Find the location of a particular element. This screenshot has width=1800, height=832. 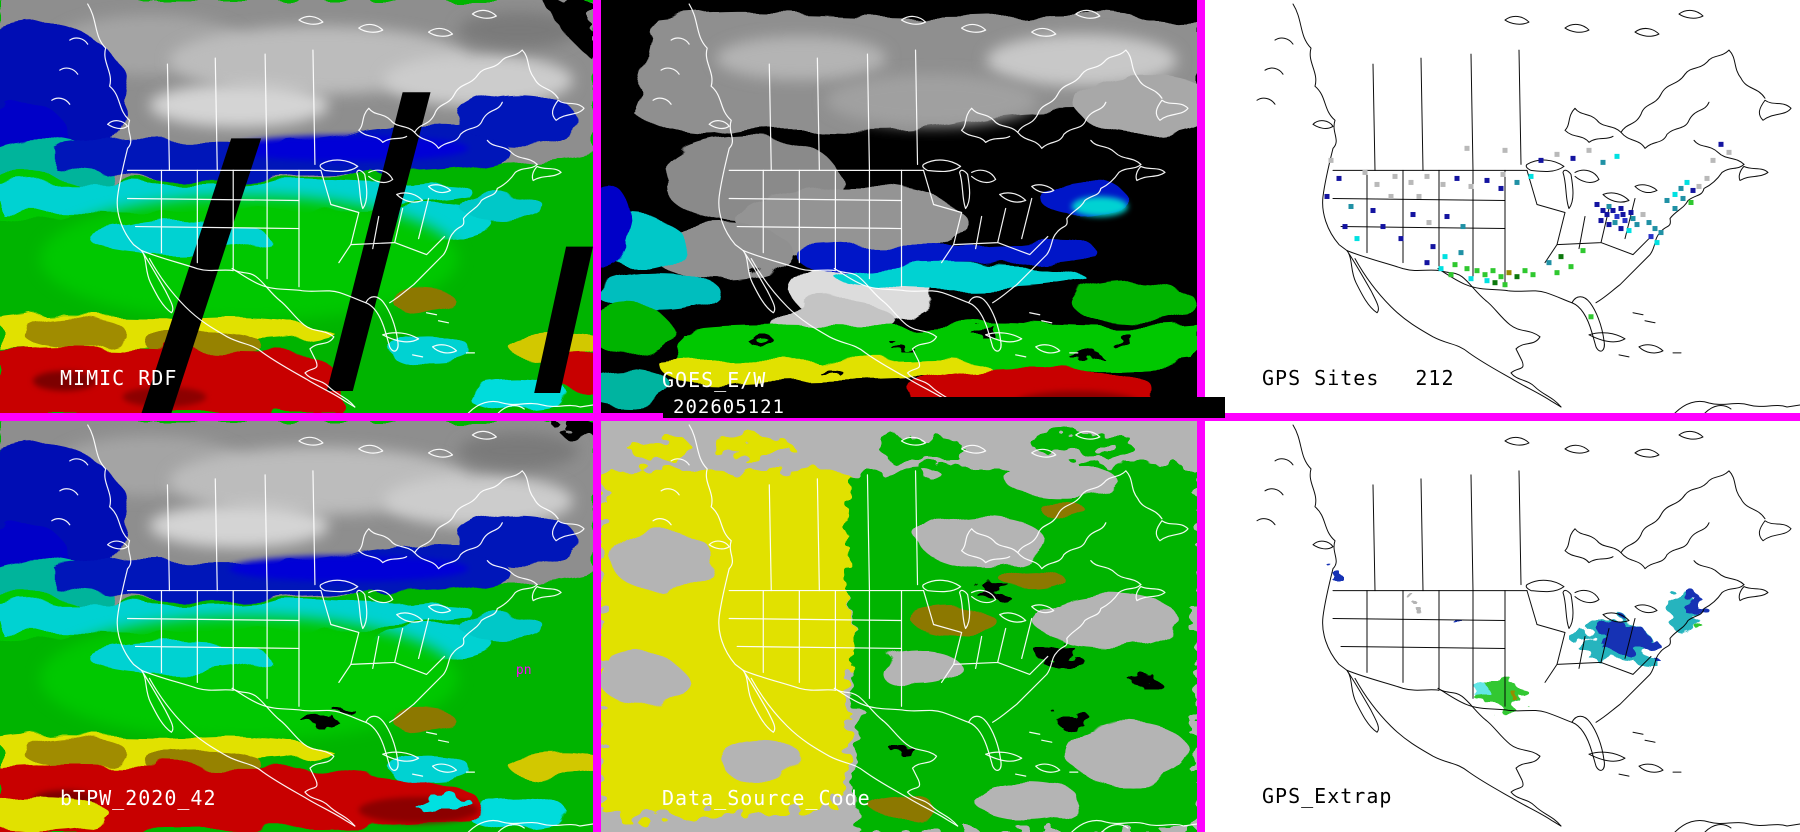

gps-sites-map-image is located at coordinates (1528, 208).